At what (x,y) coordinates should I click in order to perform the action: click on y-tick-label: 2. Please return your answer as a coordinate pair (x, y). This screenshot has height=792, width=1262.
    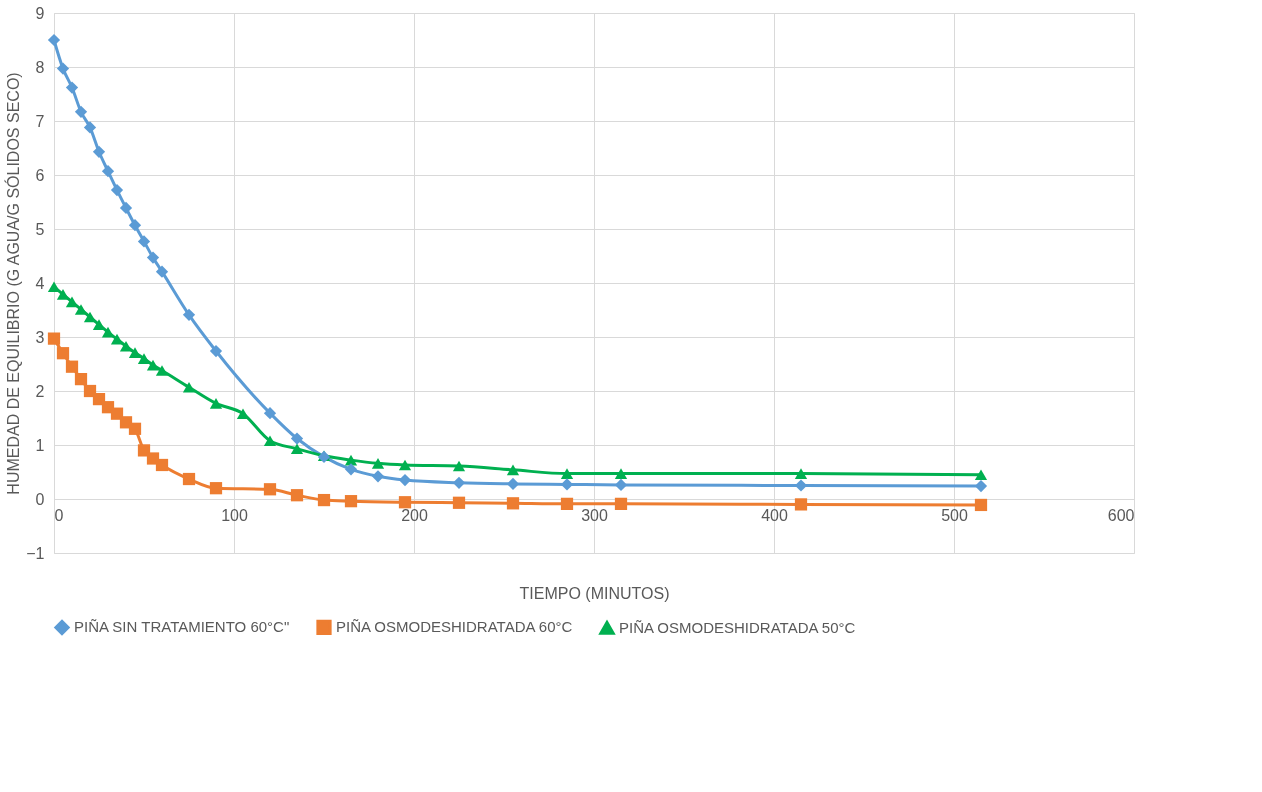
    Looking at the image, I should click on (40, 391).